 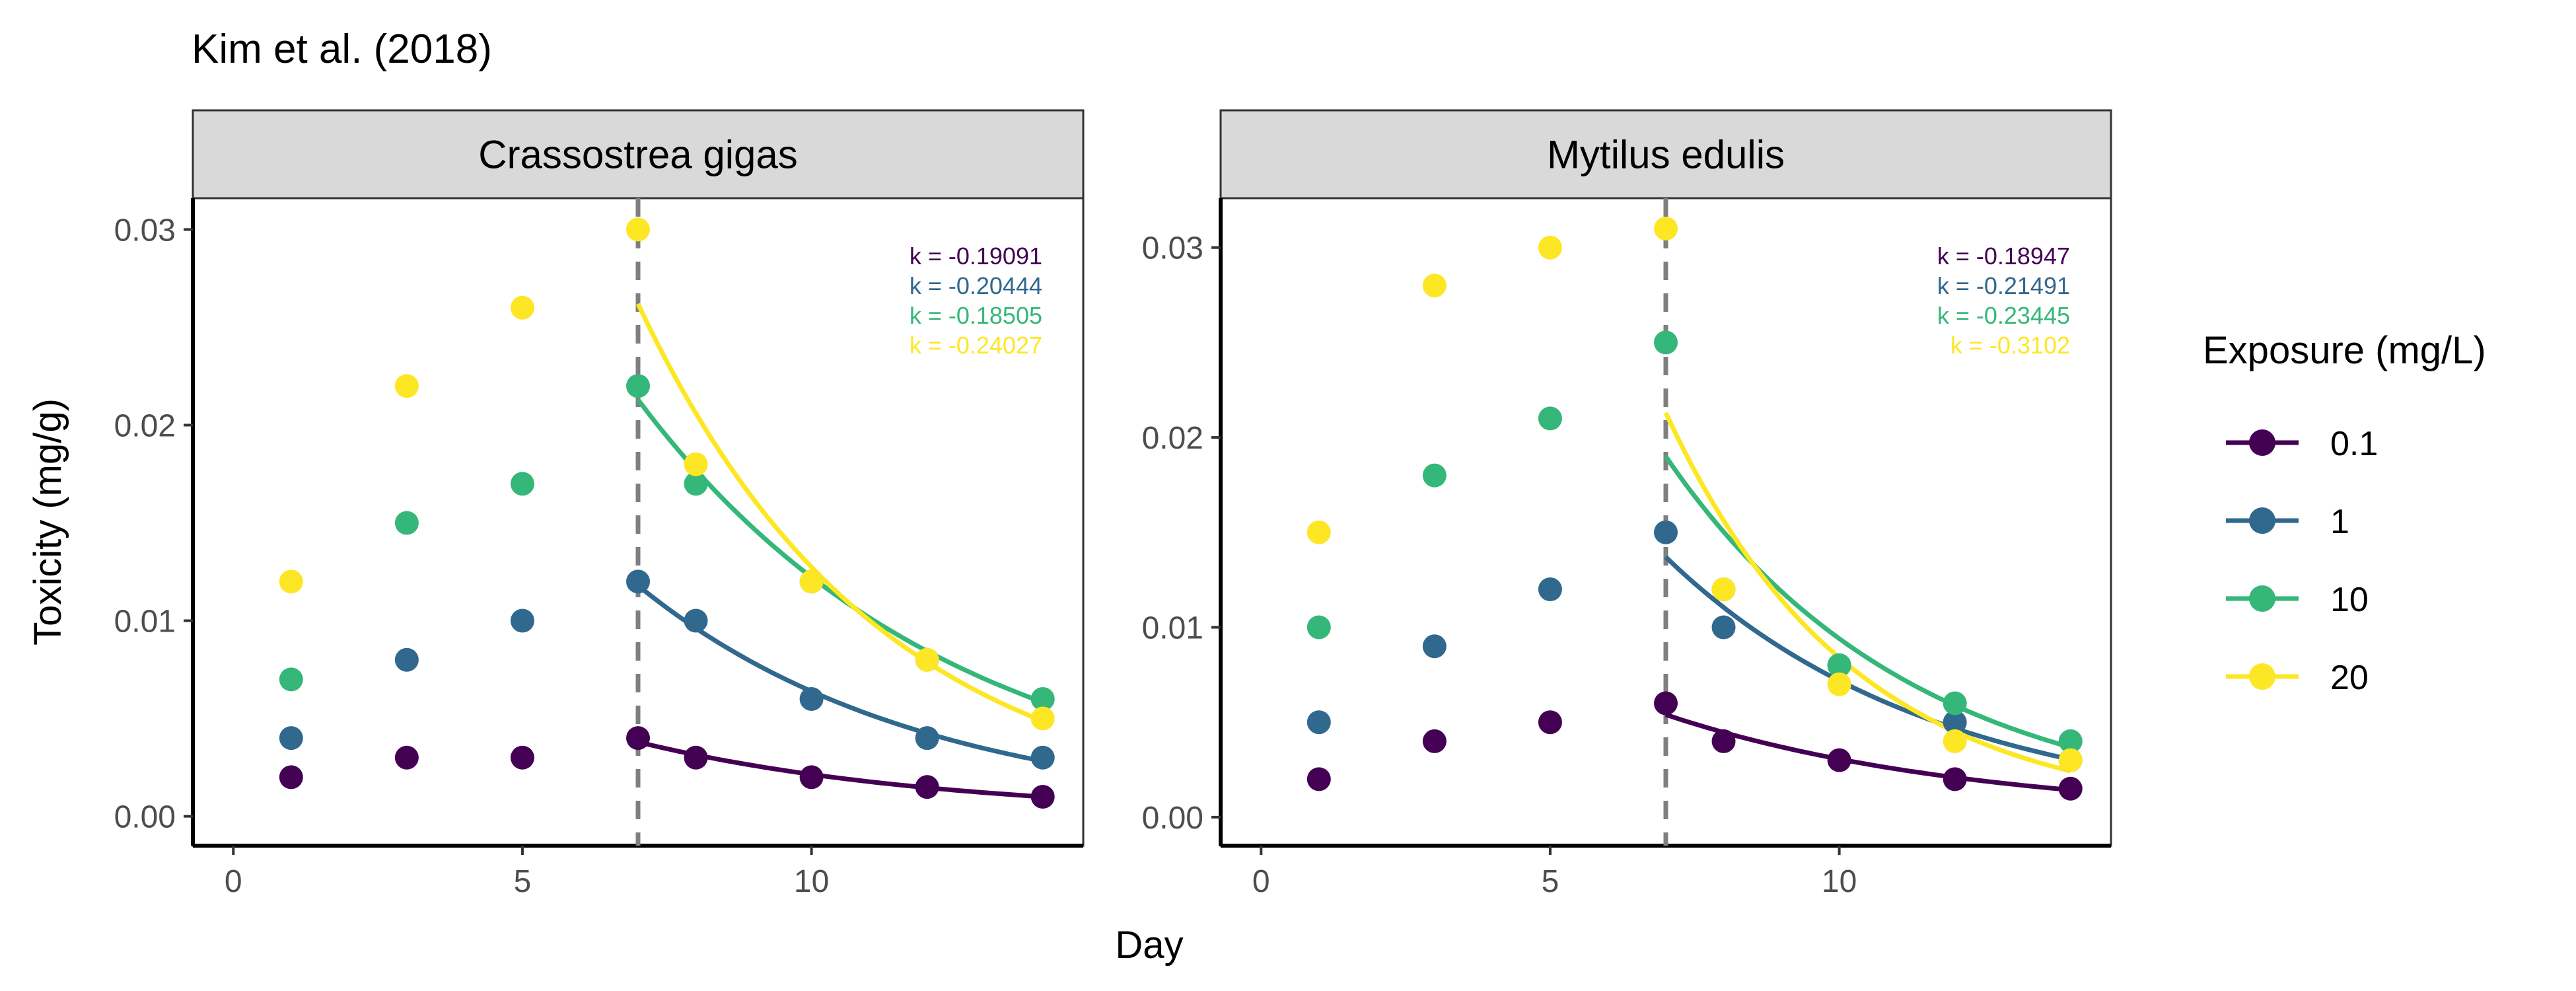 I want to click on legend-label: 1, so click(x=2339, y=522).